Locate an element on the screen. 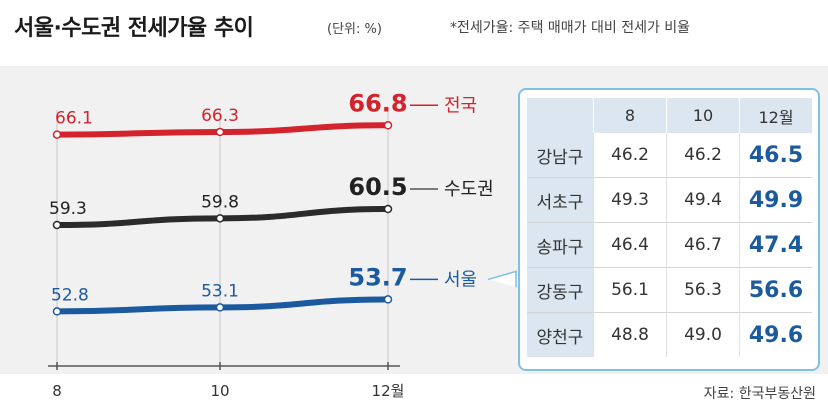  table-cell-latest: 49.6 is located at coordinates (775, 334).